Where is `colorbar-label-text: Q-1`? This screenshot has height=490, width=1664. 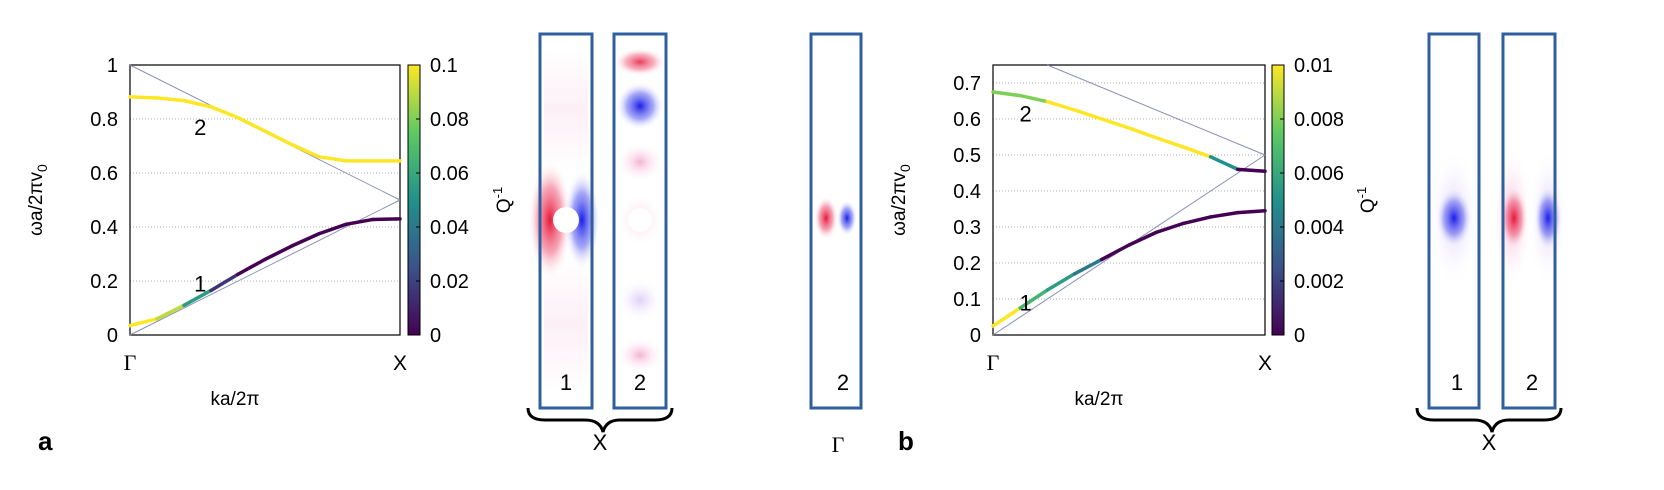
colorbar-label-text: Q-1 is located at coordinates (1366, 200).